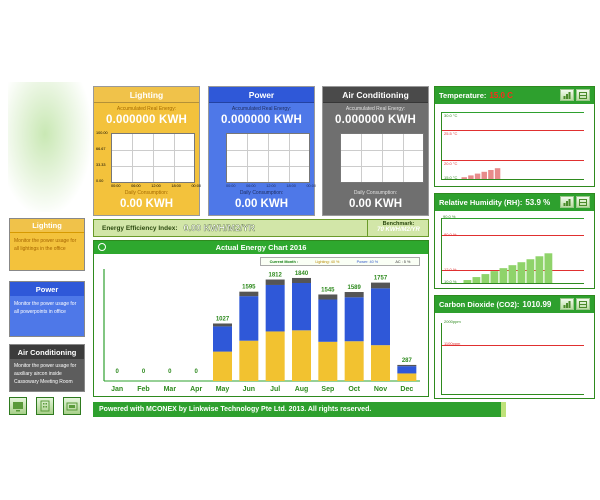 The width and height of the screenshot is (600, 500). Describe the element at coordinates (406, 389) in the screenshot. I see `x-tick-label: Dec` at that location.